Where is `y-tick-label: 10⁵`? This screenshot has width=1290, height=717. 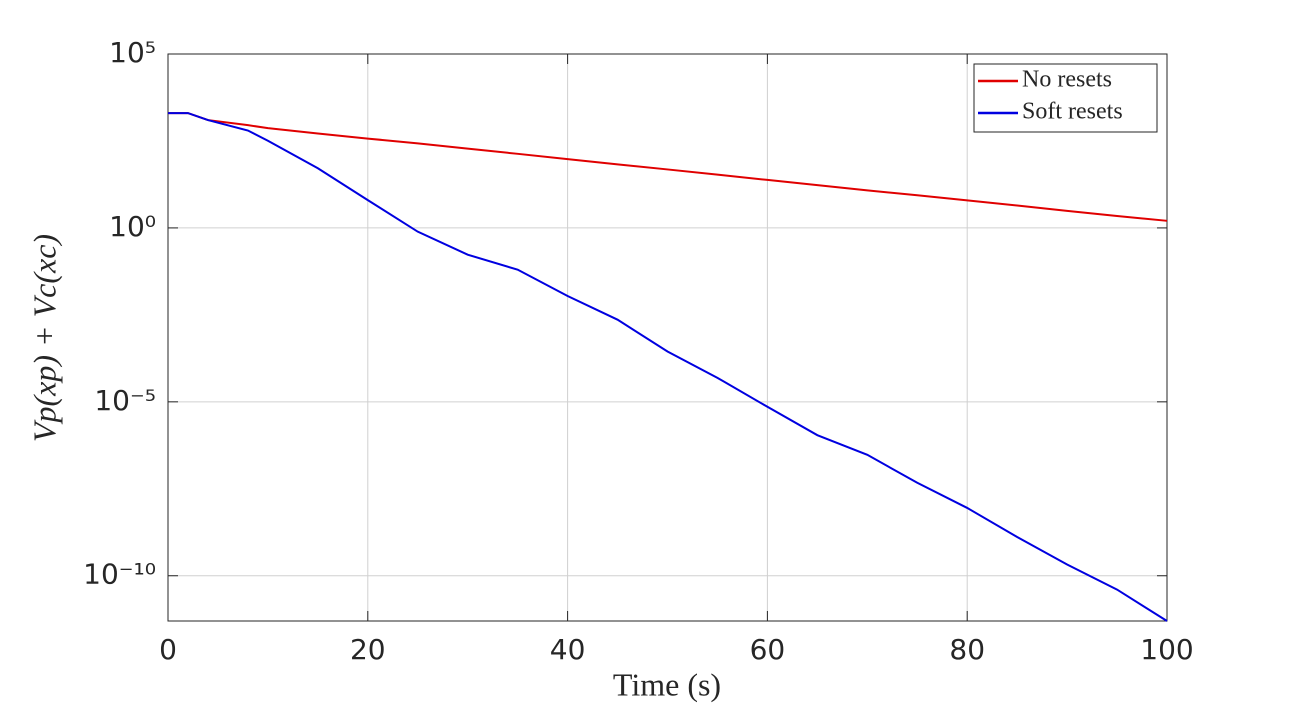
y-tick-label: 10⁵ is located at coordinates (132, 52).